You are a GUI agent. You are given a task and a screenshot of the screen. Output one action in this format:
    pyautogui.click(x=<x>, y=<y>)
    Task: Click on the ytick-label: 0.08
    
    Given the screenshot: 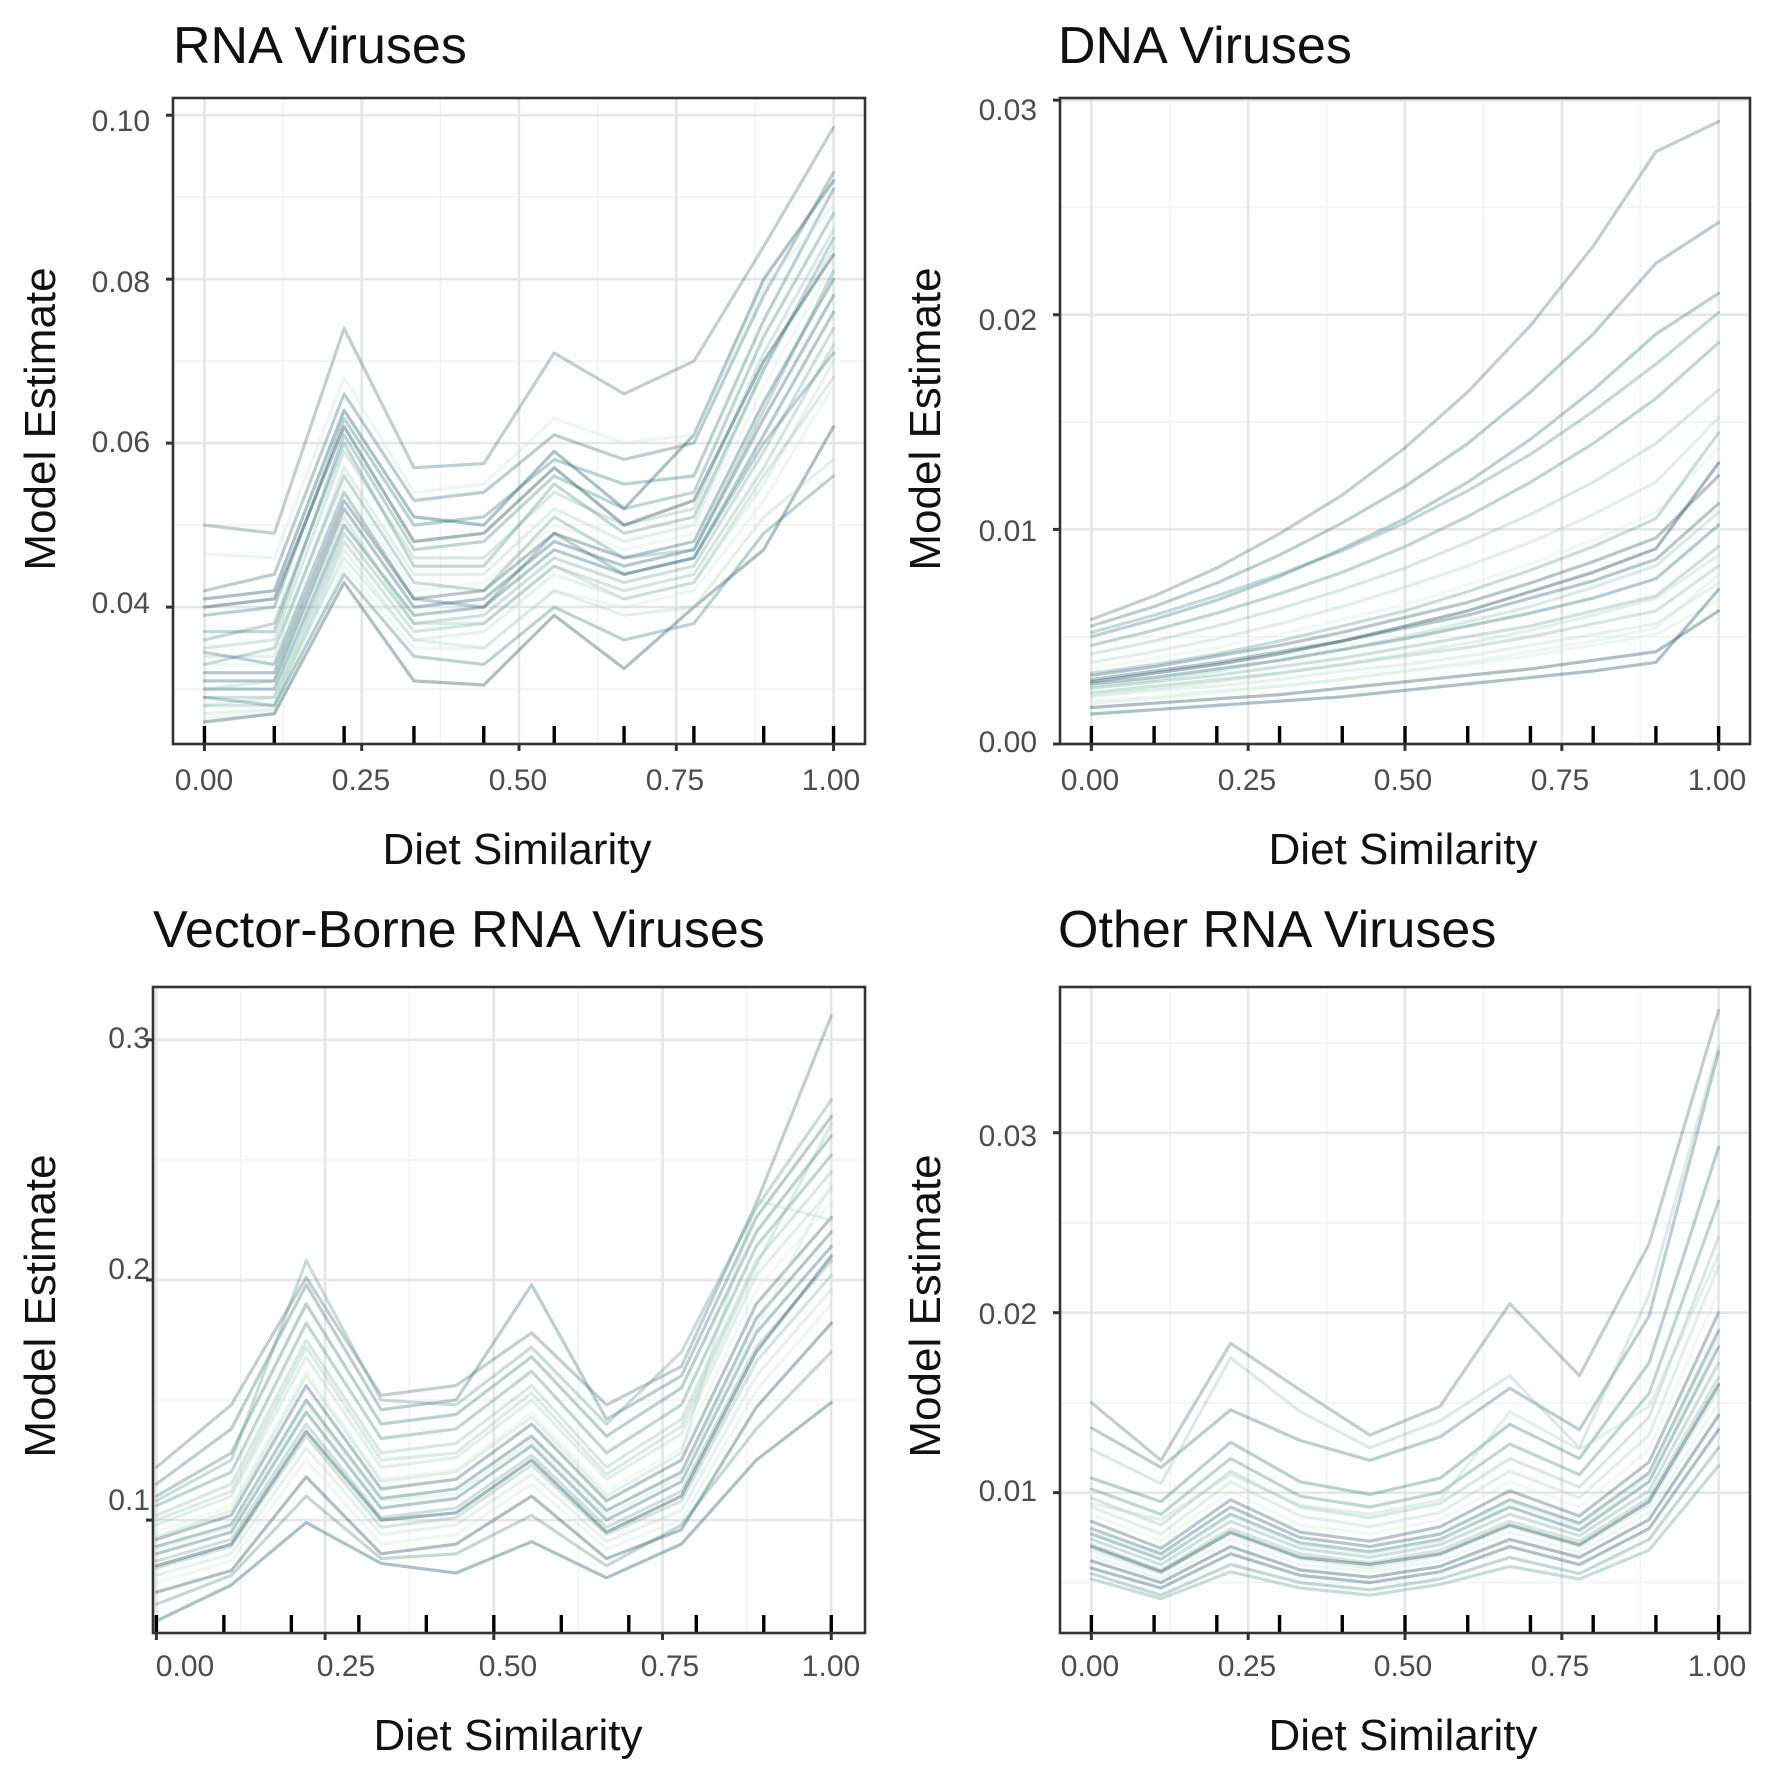 What is the action you would take?
    pyautogui.click(x=121, y=282)
    